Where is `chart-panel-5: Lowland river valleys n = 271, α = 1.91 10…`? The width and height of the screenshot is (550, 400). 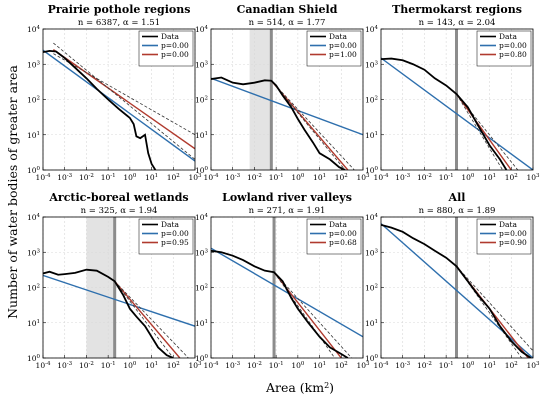 chart-panel-5: Lowland river valleys n = 271, α = 1.91 10… is located at coordinates (282, 280).